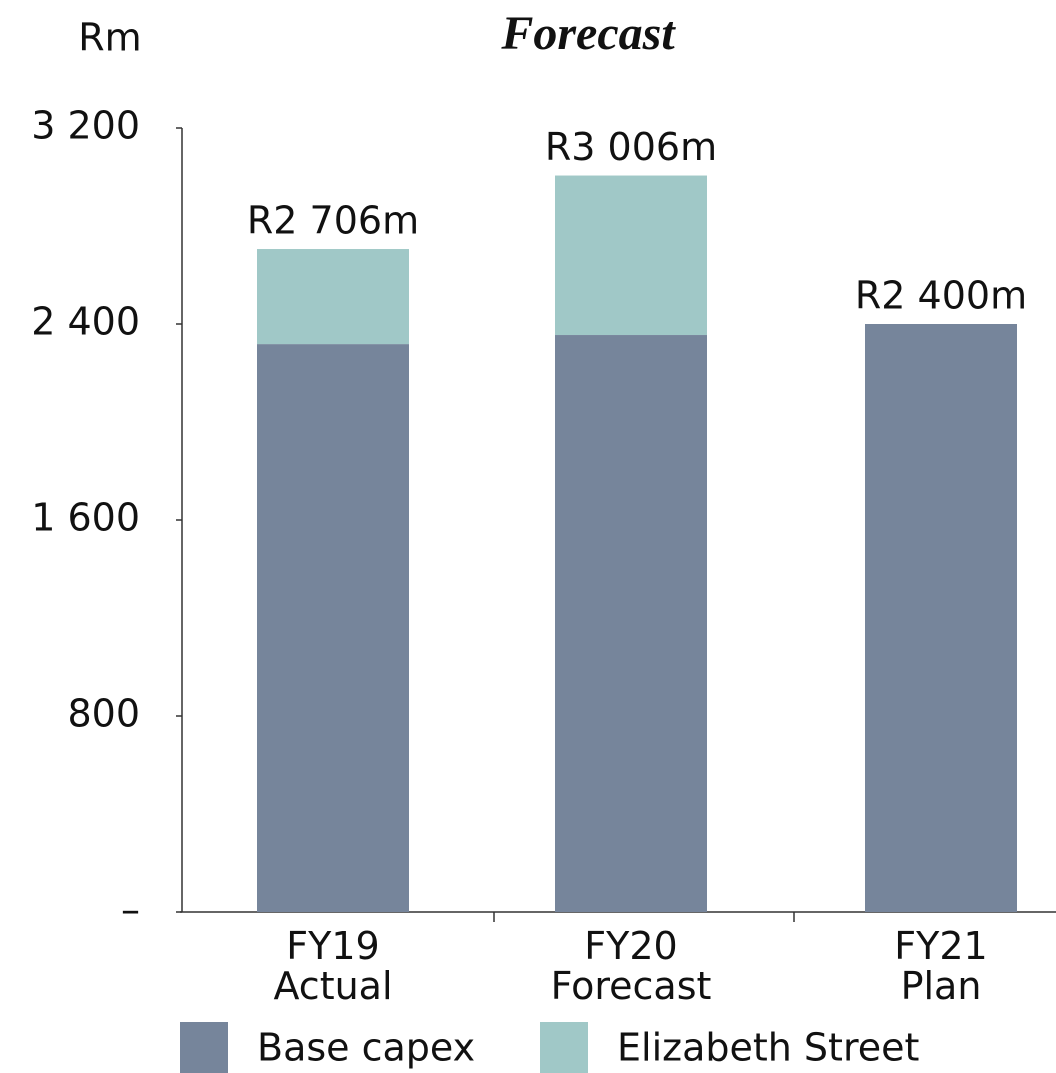  I want to click on x-tick-label: FY21 Plan, so click(940, 966).